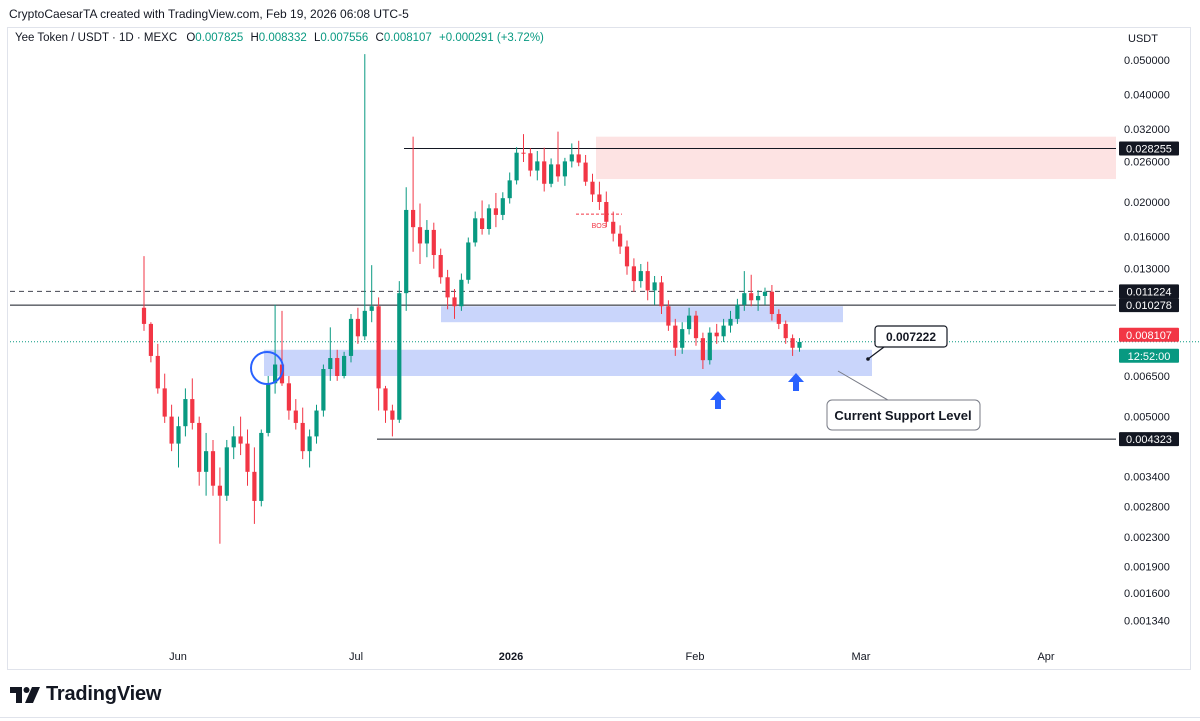 This screenshot has width=1200, height=721. Describe the element at coordinates (1147, 507) in the screenshot. I see `y-tick-label: 0.002800` at that location.